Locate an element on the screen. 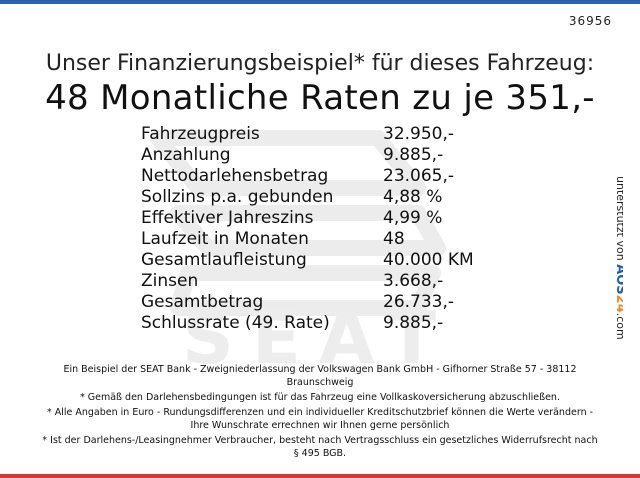 The height and width of the screenshot is (478, 640). sponsor-brand-a: AOS is located at coordinates (618, 279).